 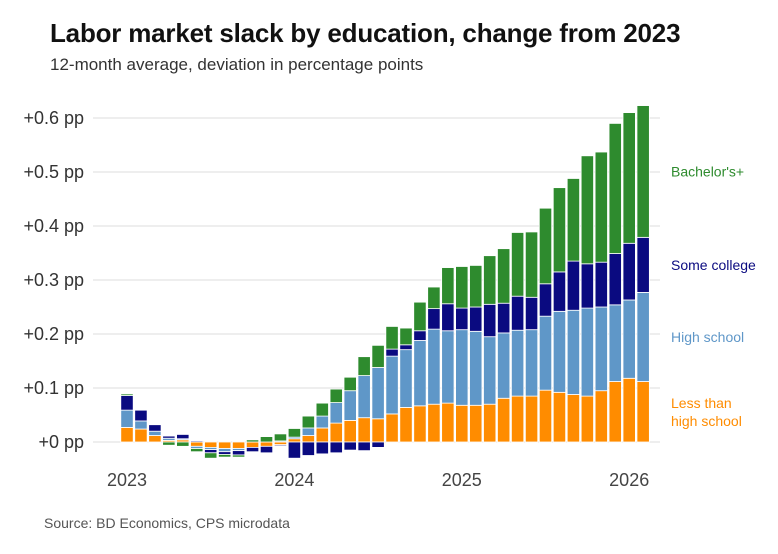 I want to click on source-note: Source: BD Economics, CPS microdata, so click(x=167, y=523).